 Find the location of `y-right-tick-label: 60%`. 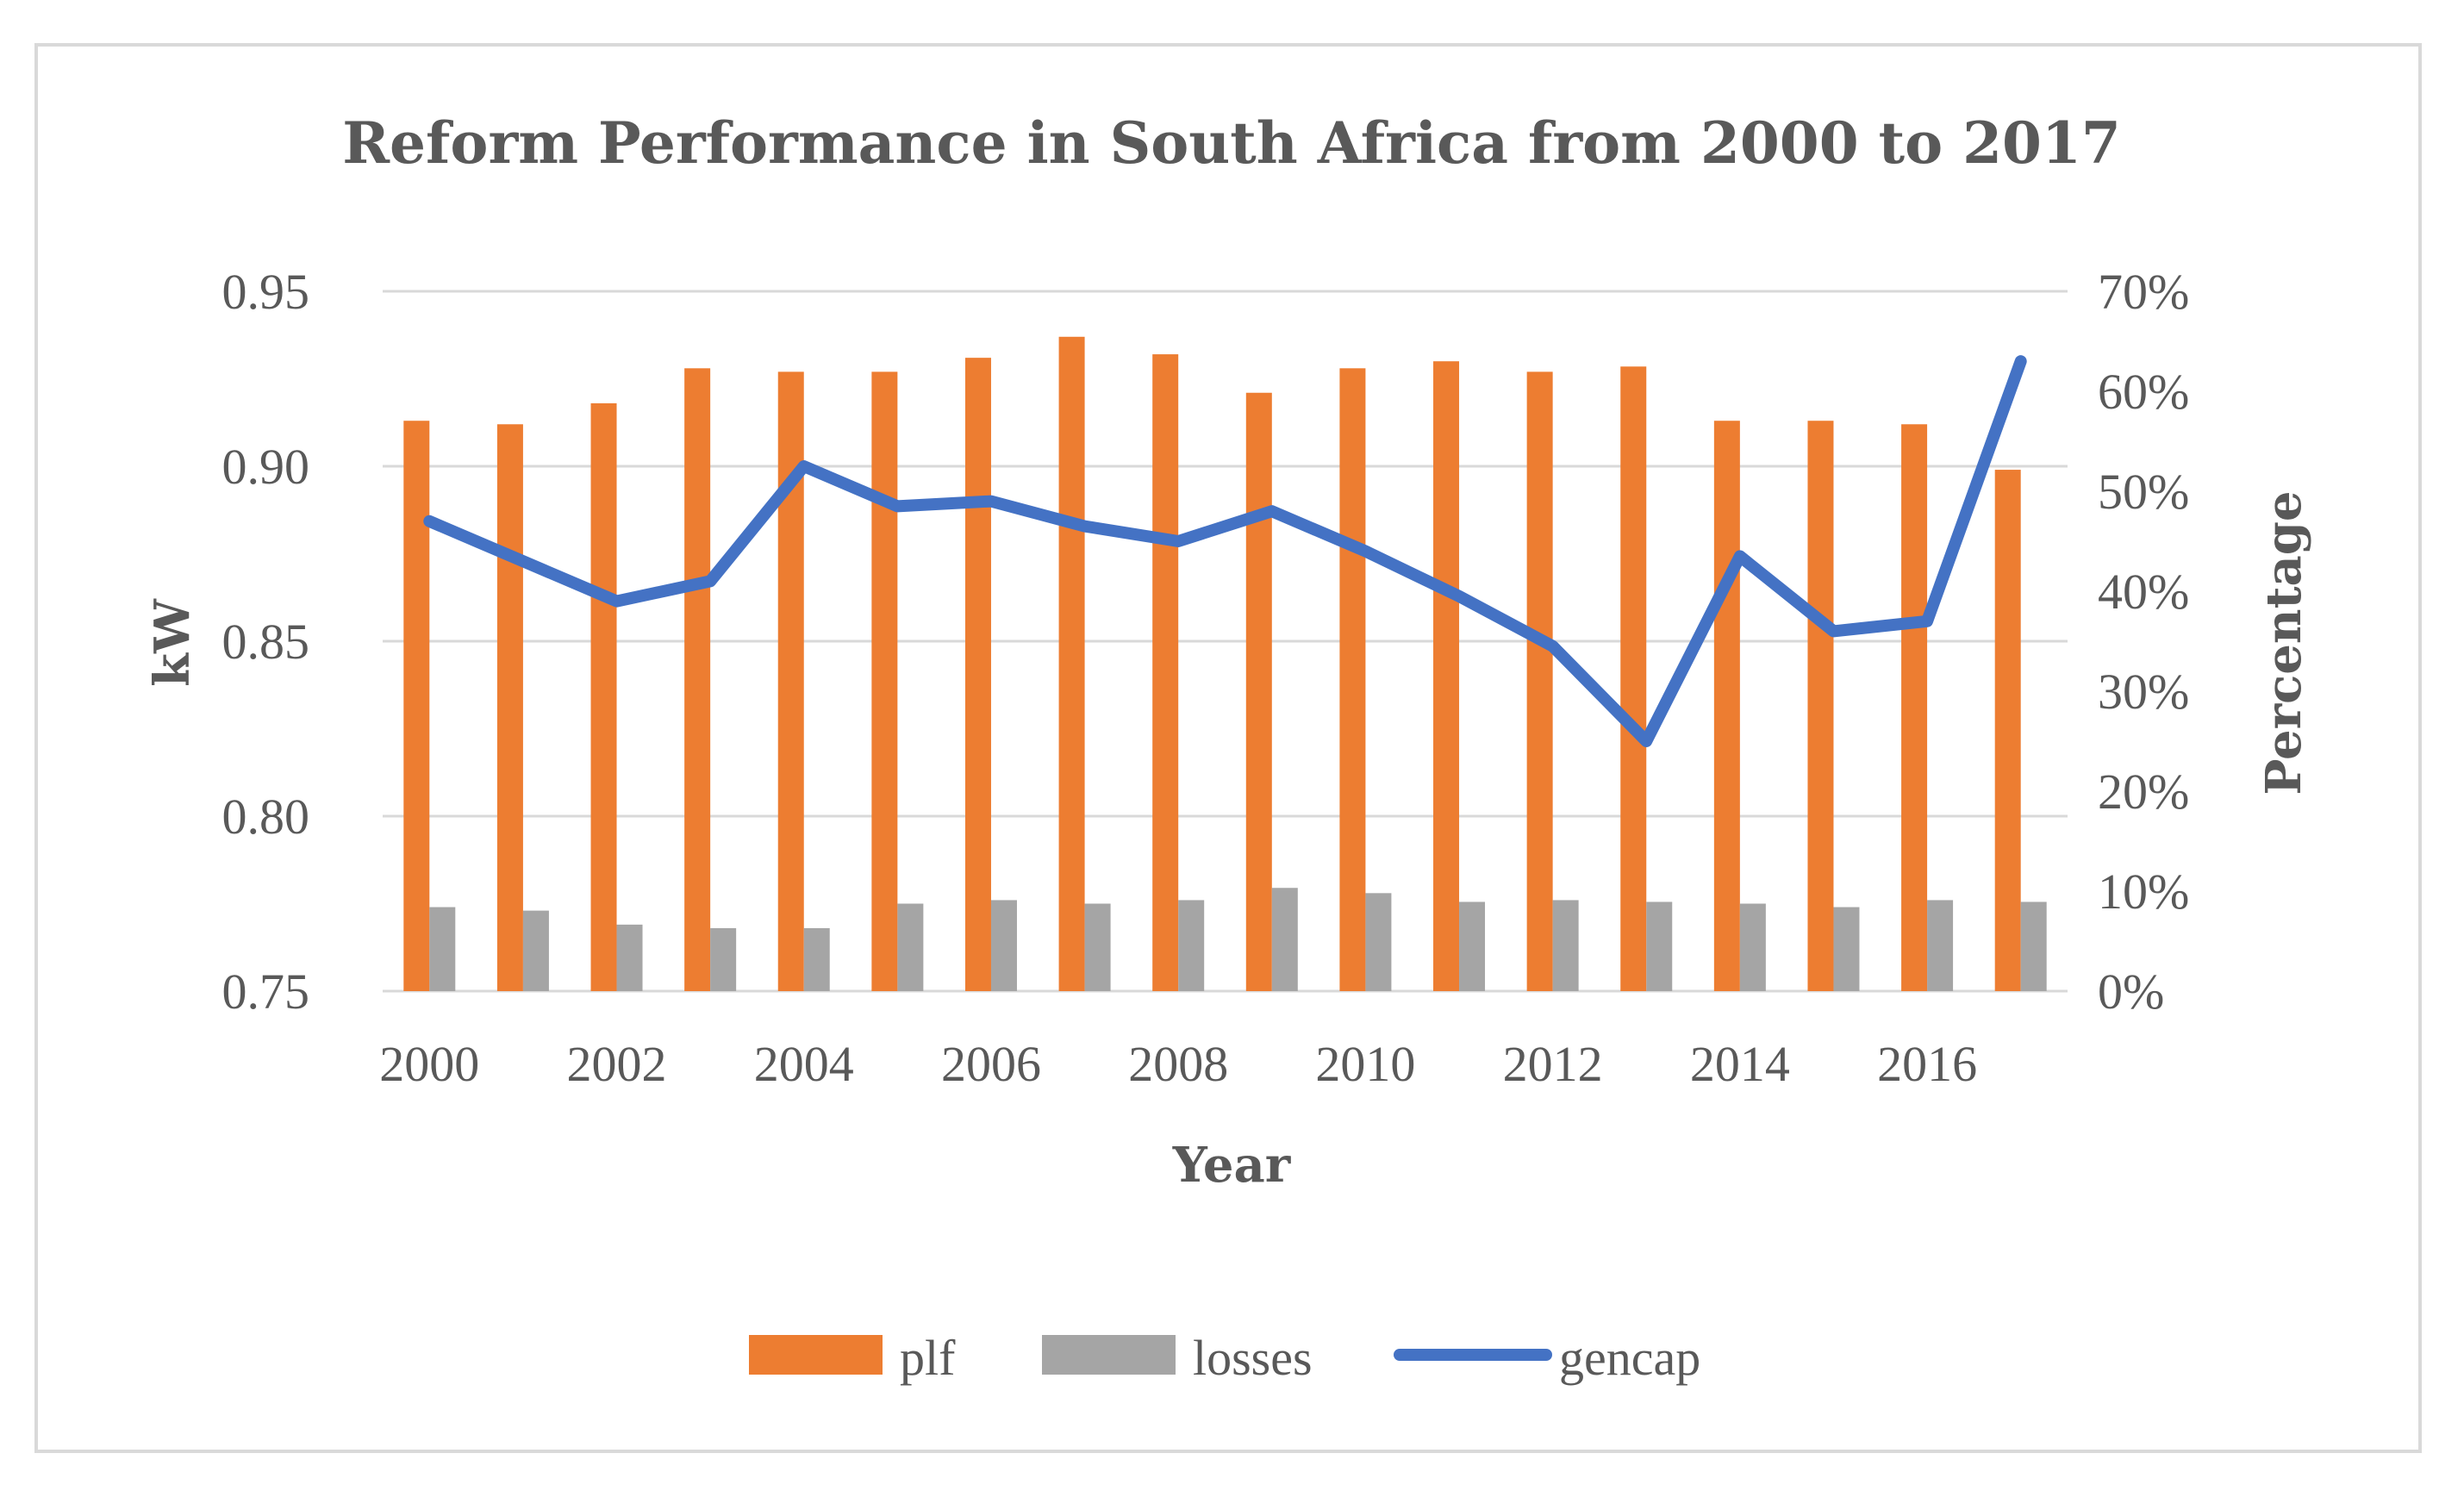

y-right-tick-label: 60% is located at coordinates (2143, 392).